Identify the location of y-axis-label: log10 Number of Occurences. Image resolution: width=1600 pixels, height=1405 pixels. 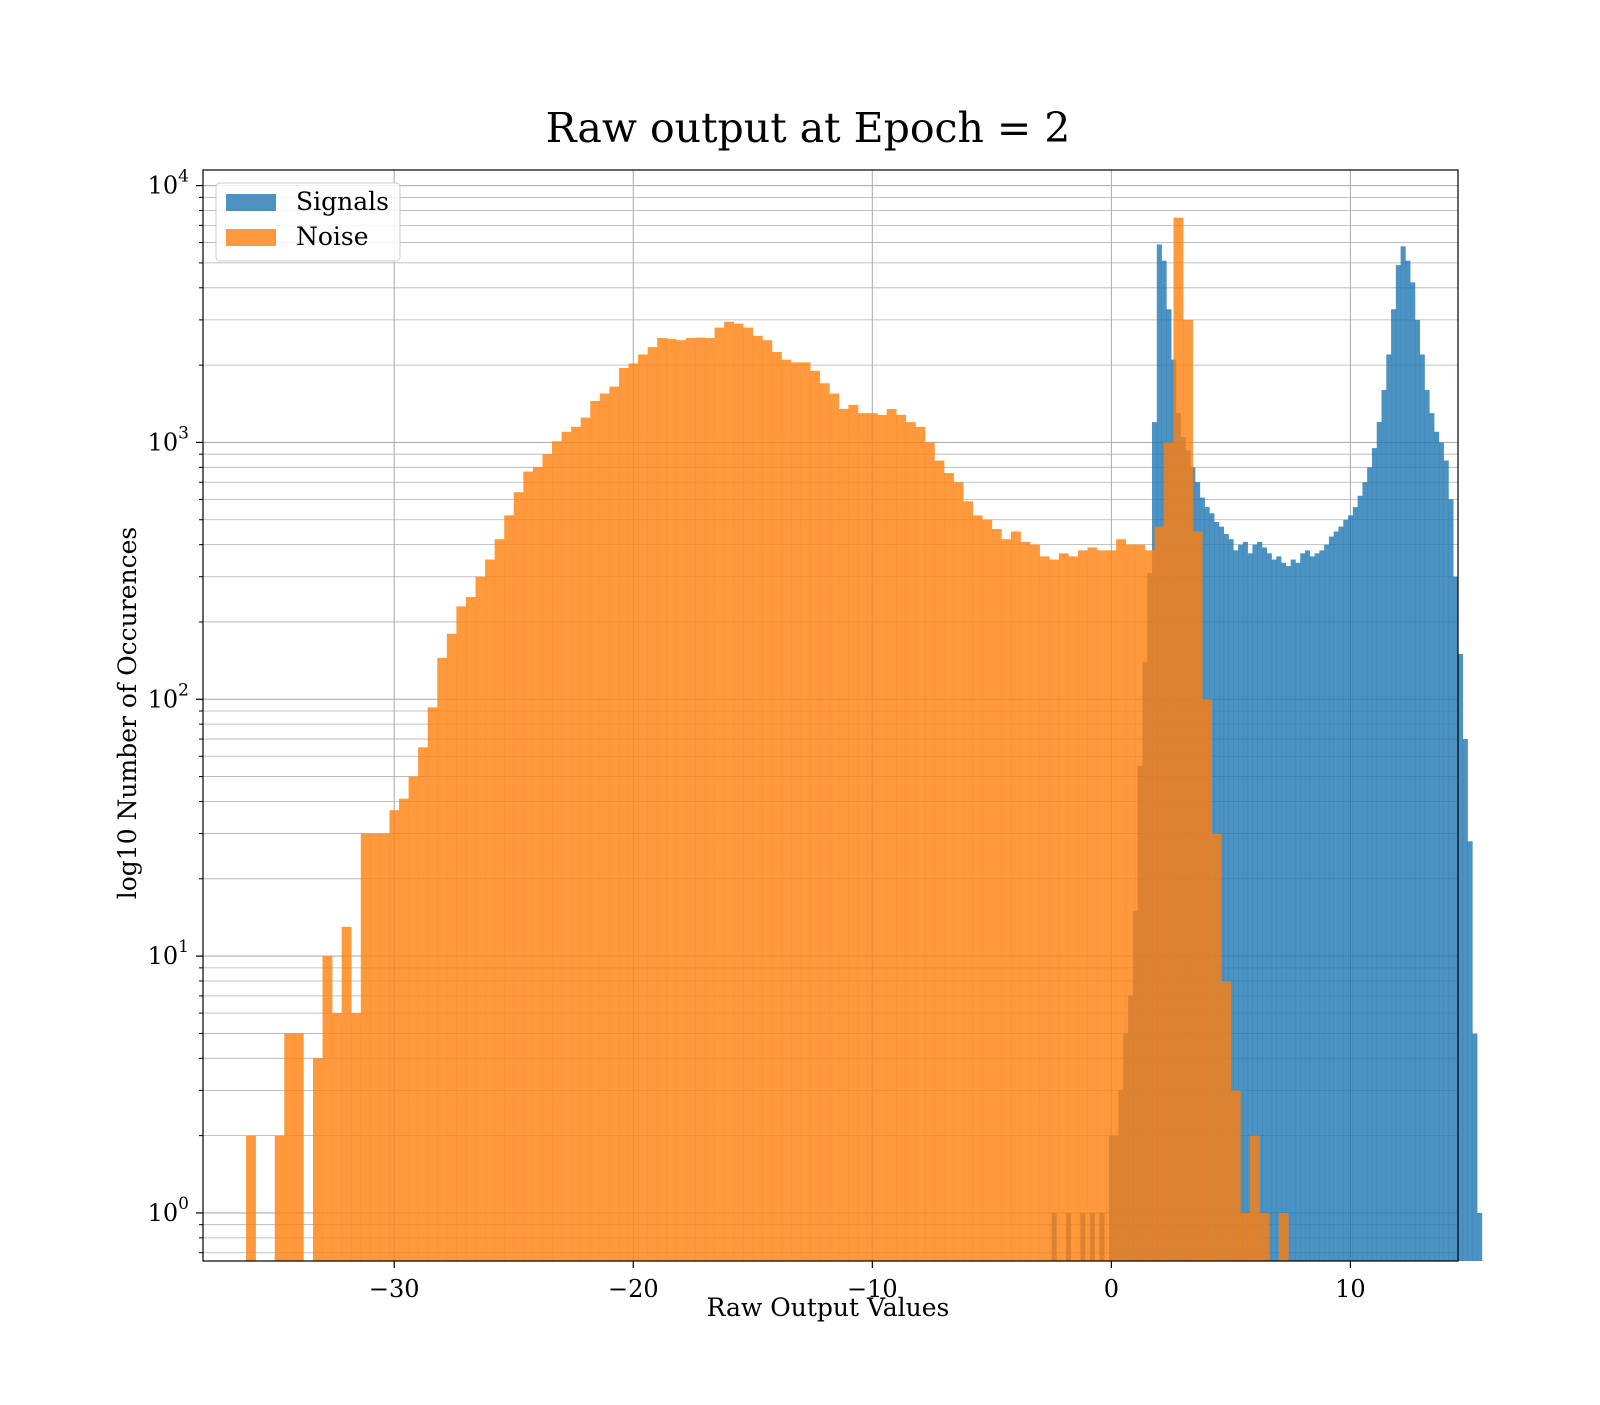
(127, 713).